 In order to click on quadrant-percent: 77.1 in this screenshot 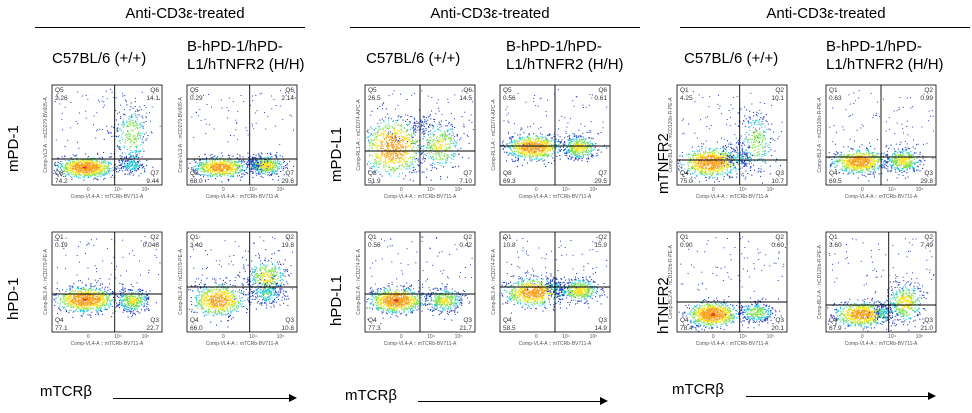, I will do `click(61, 328)`.